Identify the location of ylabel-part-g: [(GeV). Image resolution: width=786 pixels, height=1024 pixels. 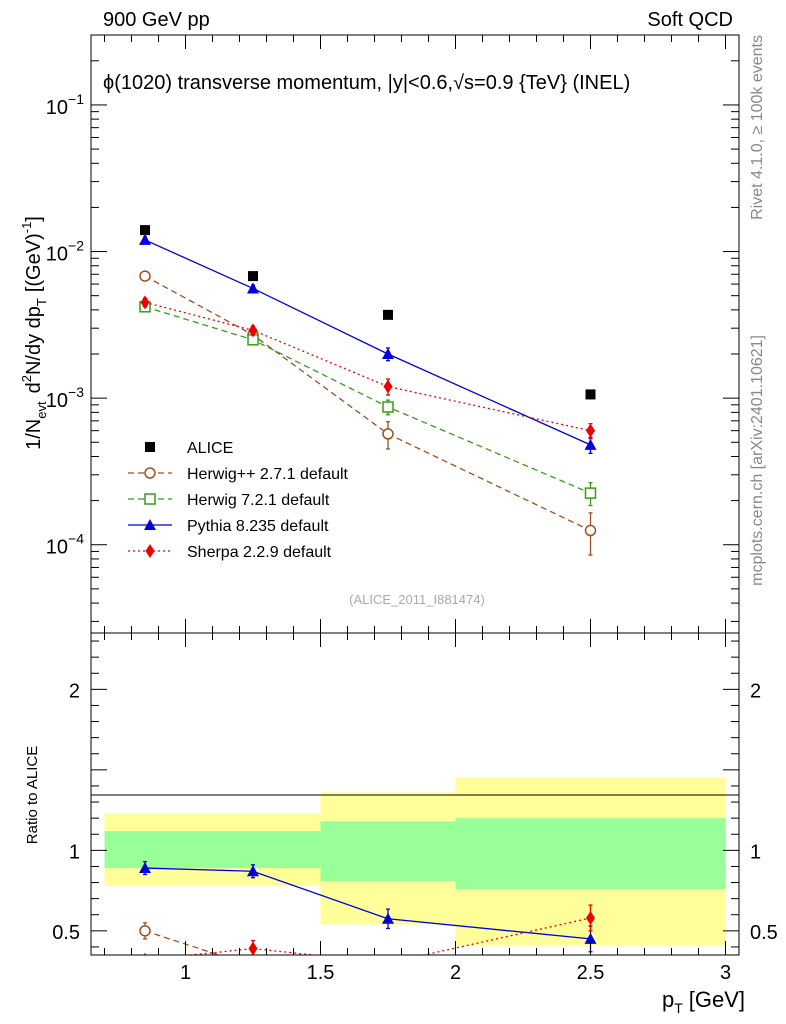
(34, 262).